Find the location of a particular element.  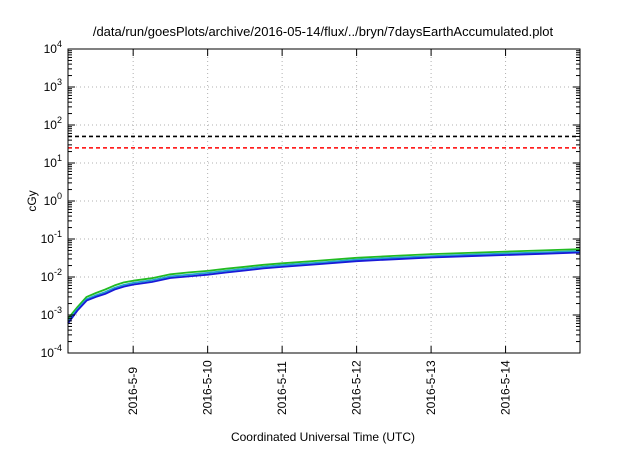

y-tick-label: 10³ is located at coordinates (53, 85).